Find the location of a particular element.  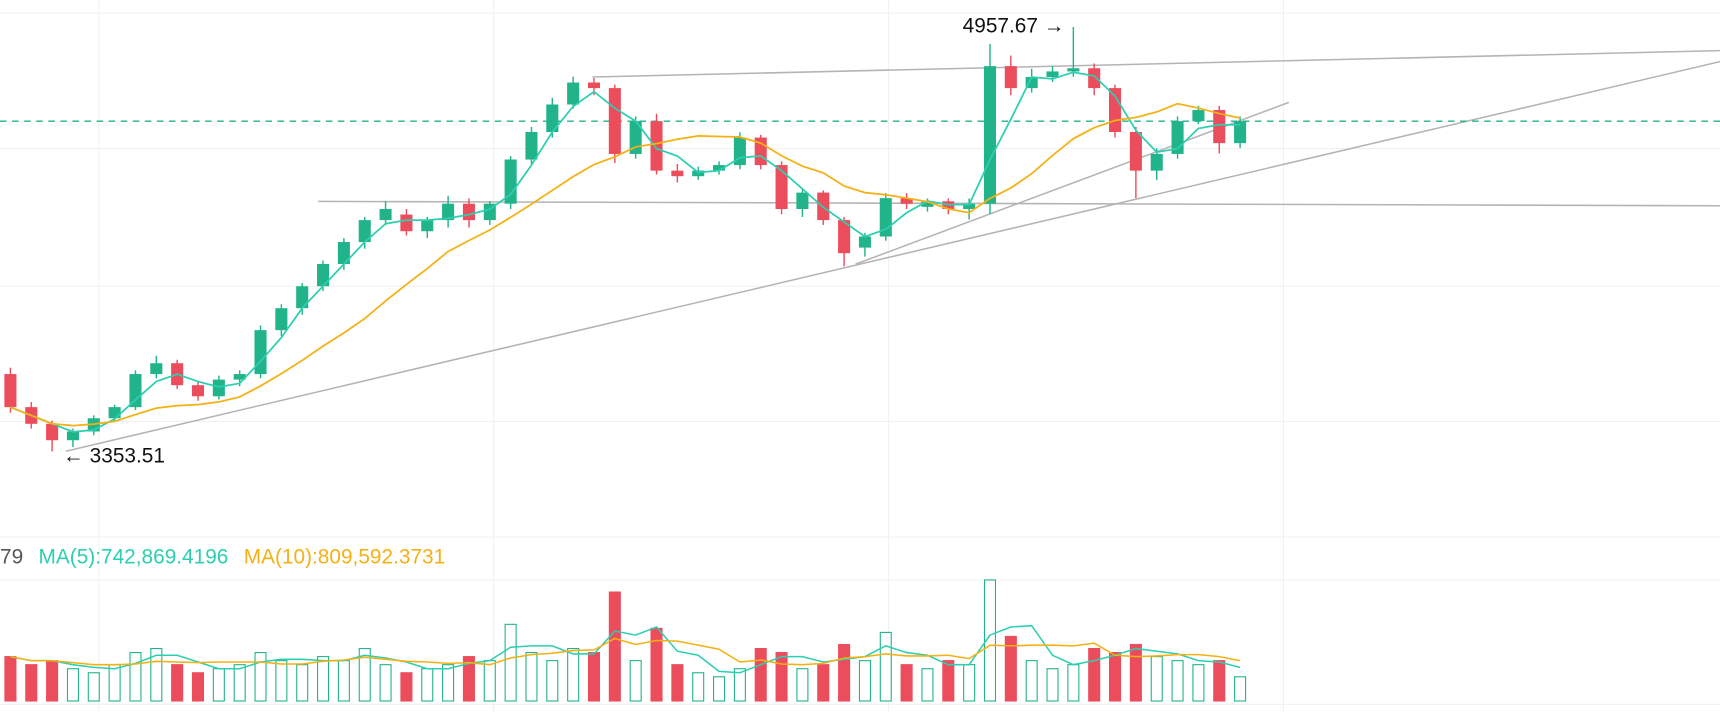

max-annotation: 4957.67 → is located at coordinates (1014, 26).